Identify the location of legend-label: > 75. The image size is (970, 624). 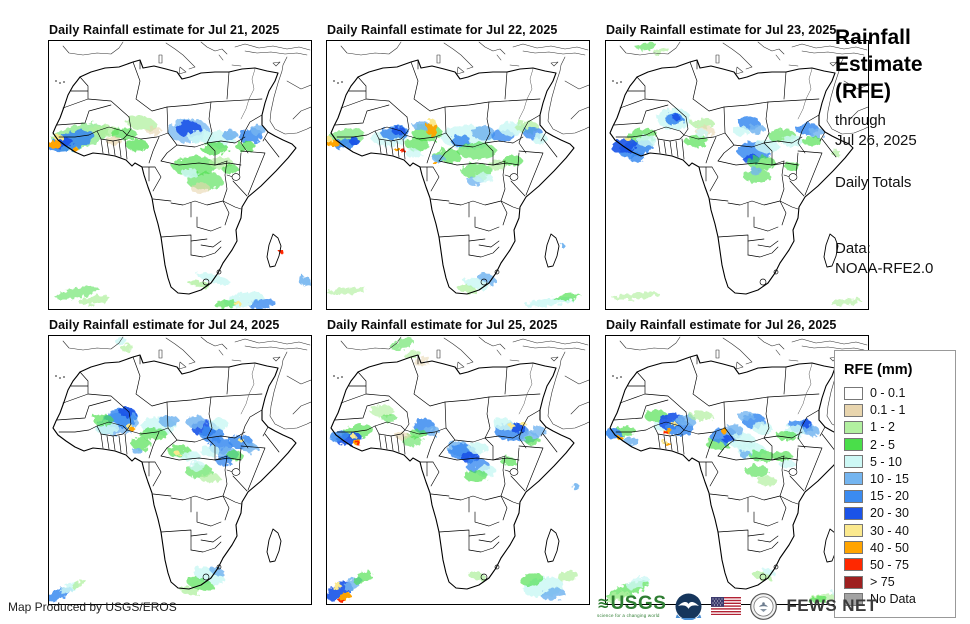
(882, 582).